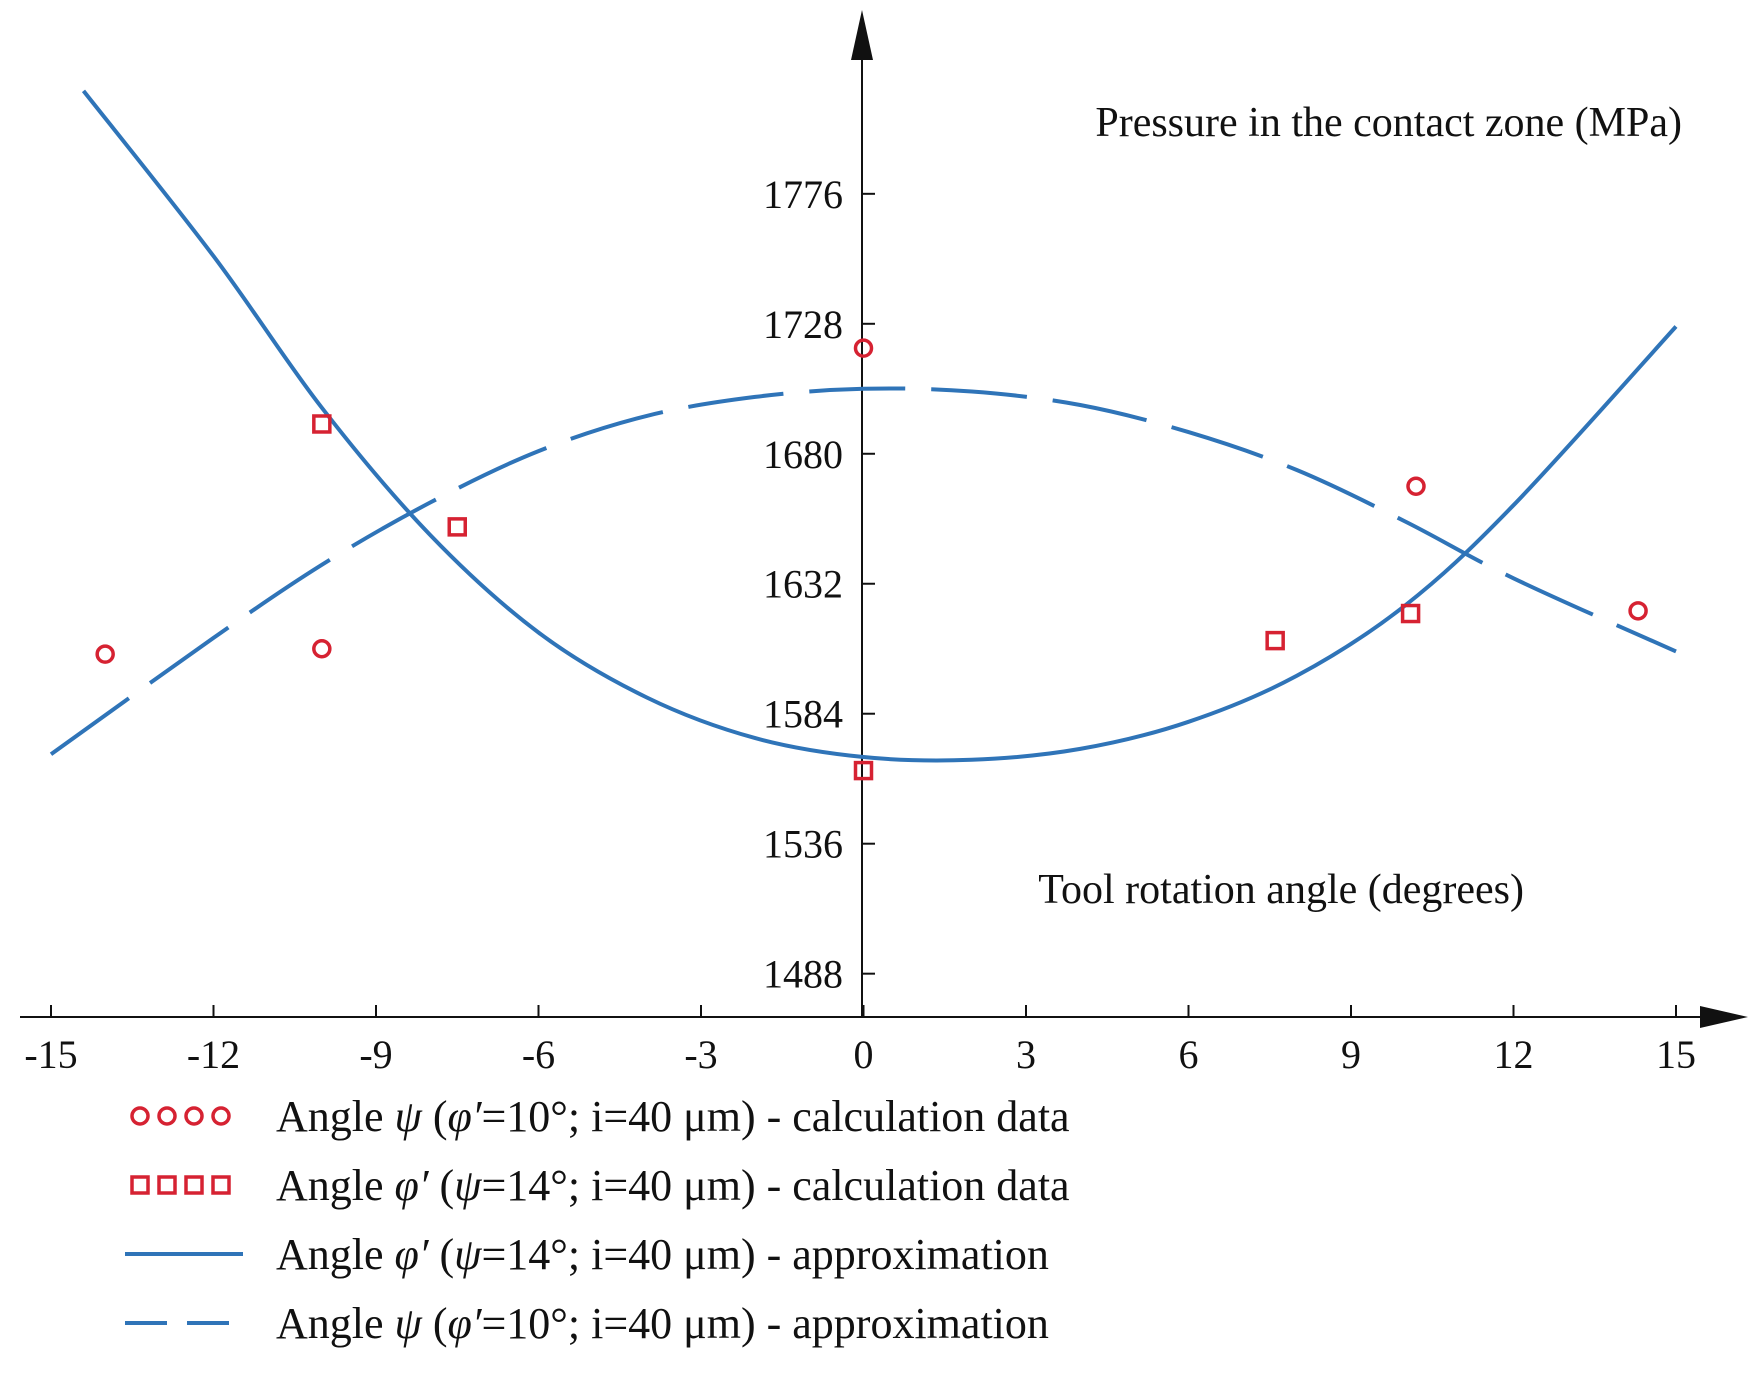 The height and width of the screenshot is (1374, 1755). What do you see at coordinates (803, 844) in the screenshot?
I see `y-tick-label: 1536` at bounding box center [803, 844].